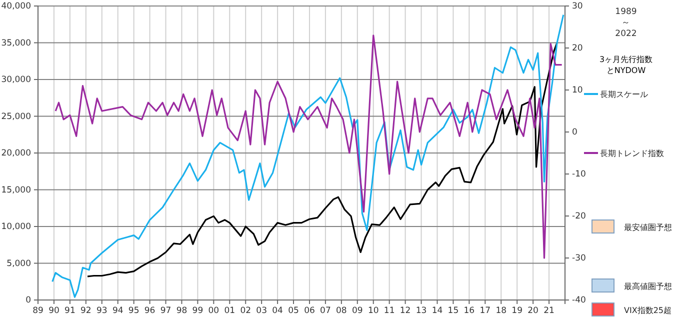 This screenshot has width=680, height=329. What do you see at coordinates (579, 217) in the screenshot?
I see `y2-tick-label: -20` at bounding box center [579, 217].